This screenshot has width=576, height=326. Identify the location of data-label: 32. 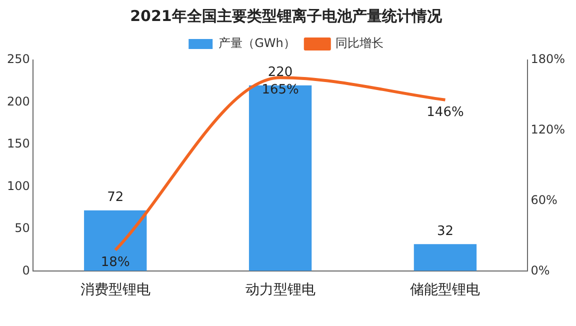
(445, 232).